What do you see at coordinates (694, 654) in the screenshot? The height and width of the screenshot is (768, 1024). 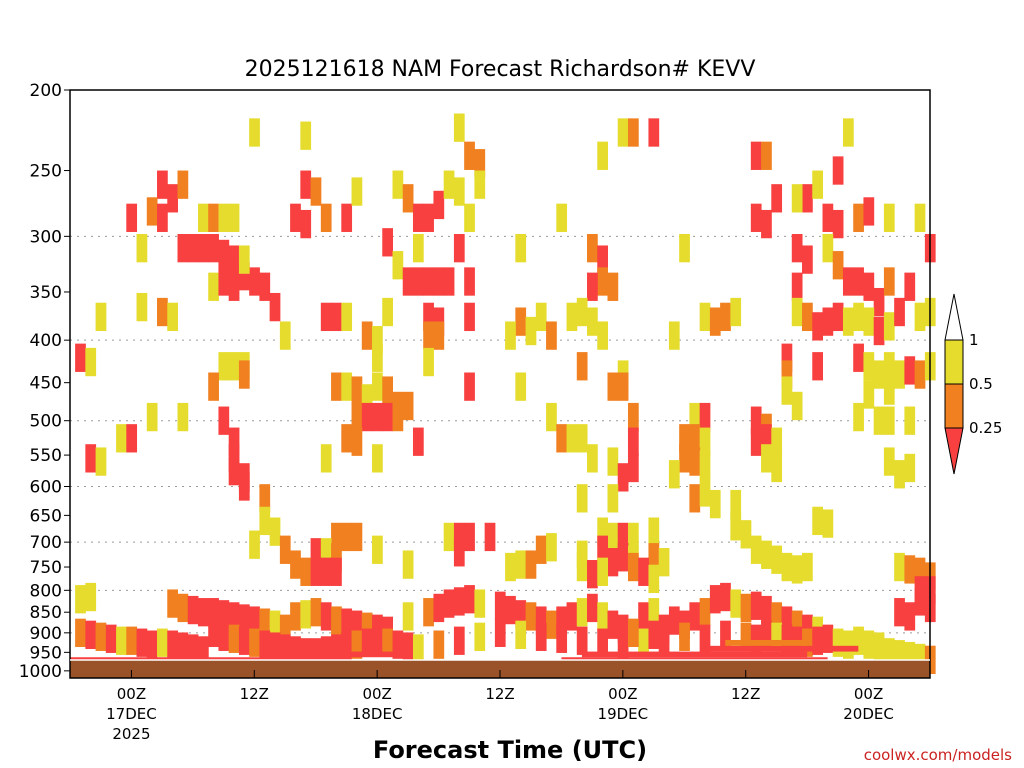 I see `ri-band` at bounding box center [694, 654].